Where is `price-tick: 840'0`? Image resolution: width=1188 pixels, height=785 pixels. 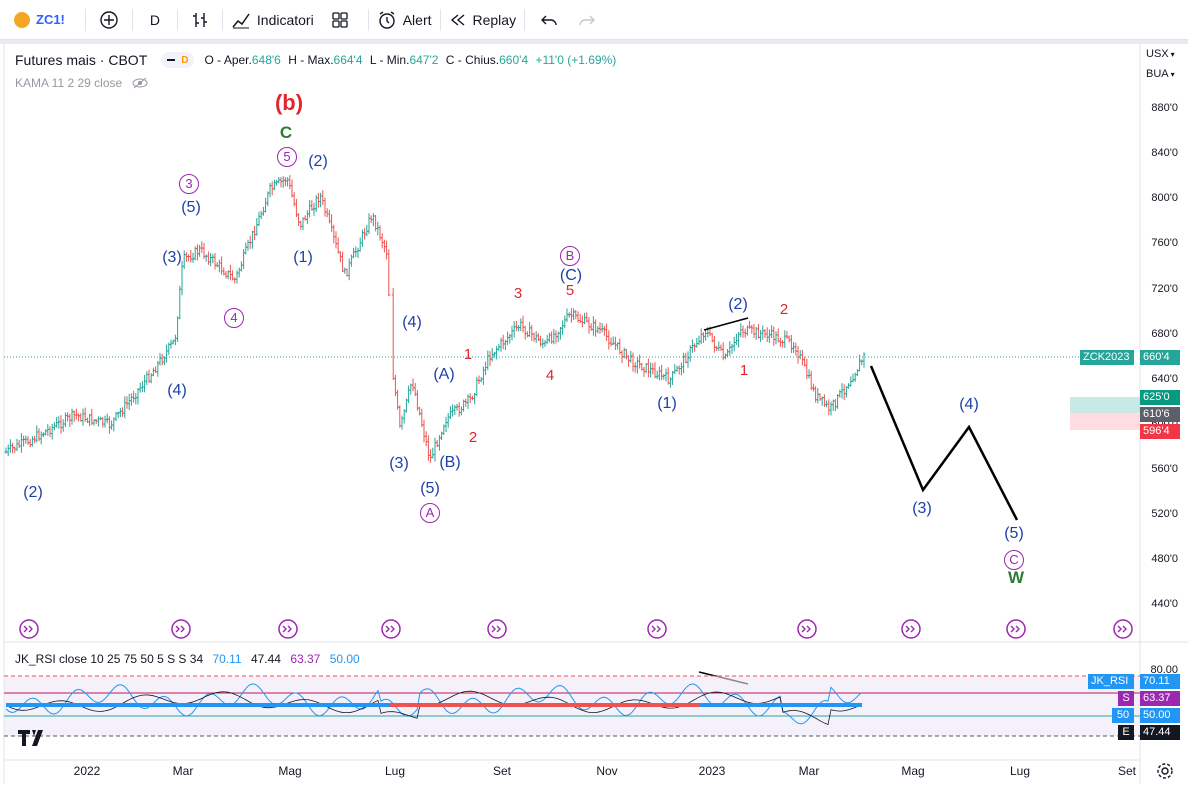
price-tick: 840'0 is located at coordinates (1164, 153).